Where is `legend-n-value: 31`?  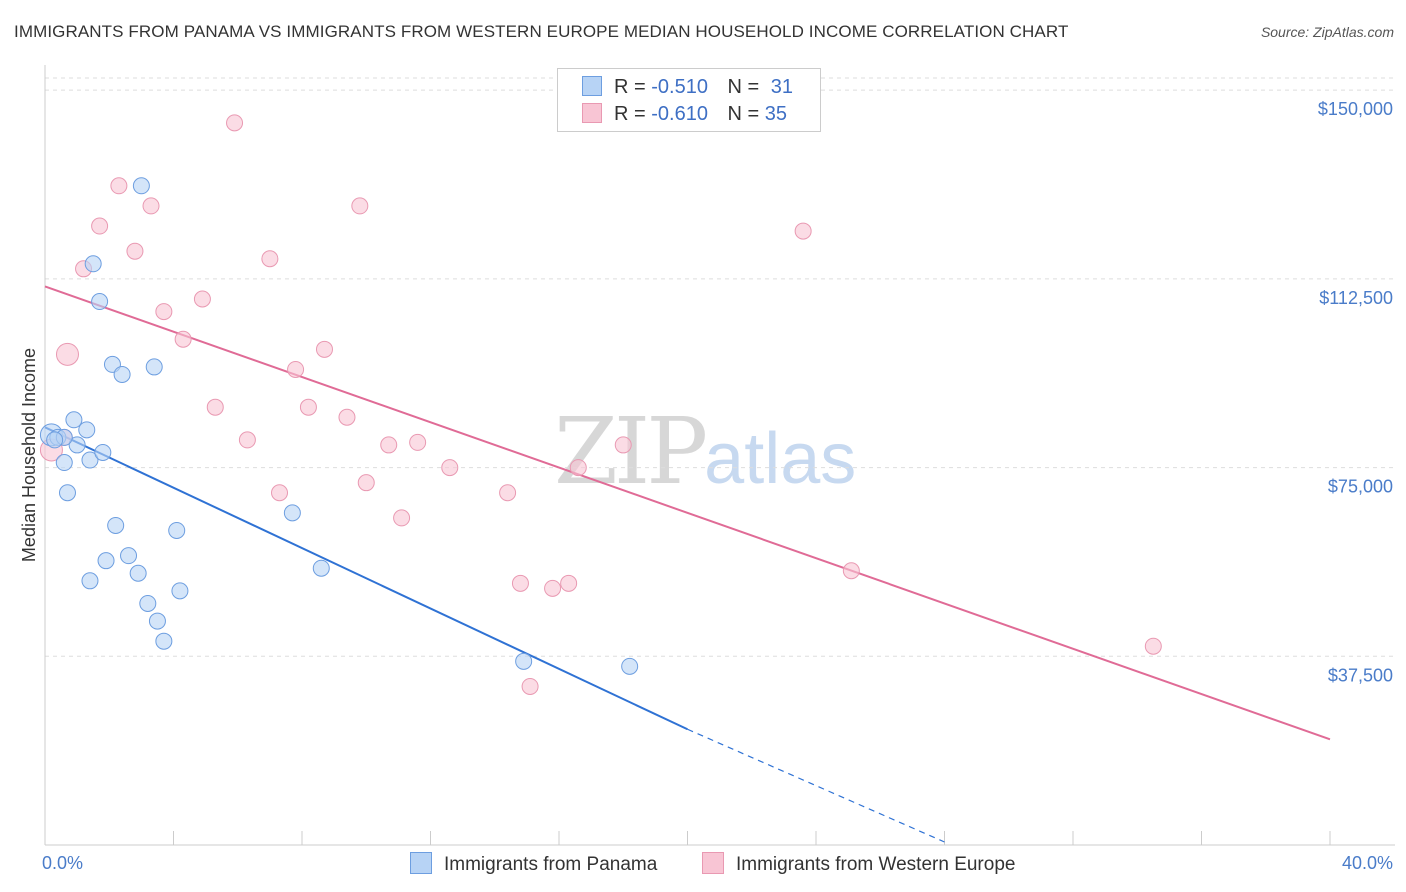
legend-n-value: 31 is located at coordinates (782, 87).